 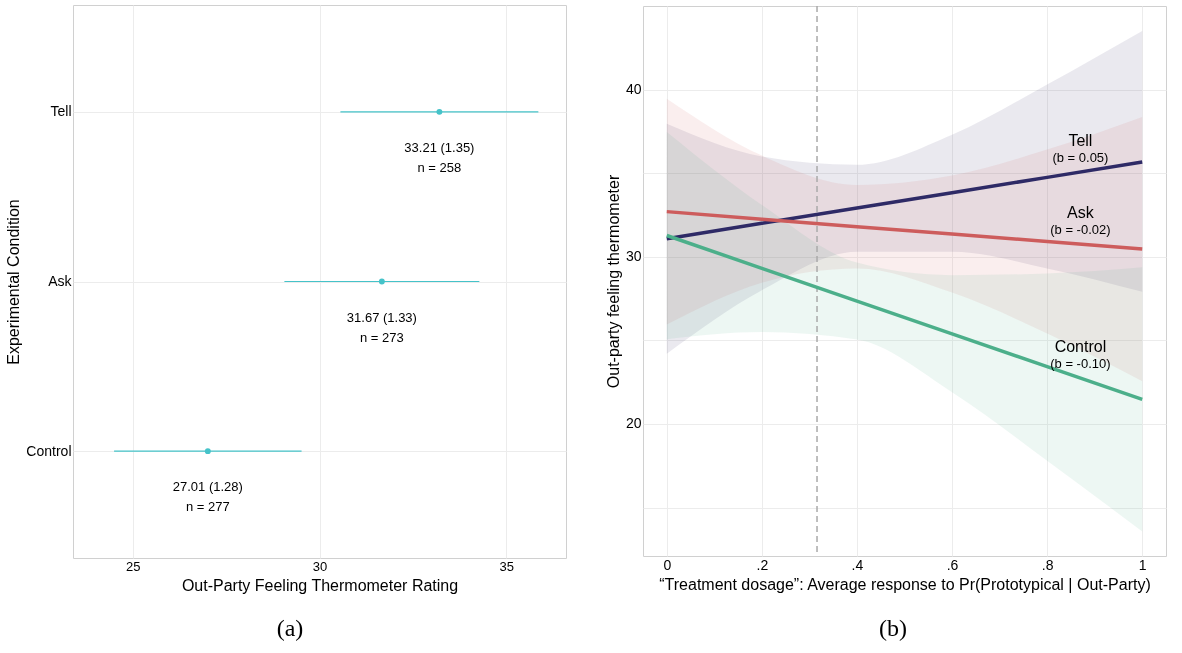 What do you see at coordinates (49, 450) in the screenshot?
I see `y-tick-label: Control` at bounding box center [49, 450].